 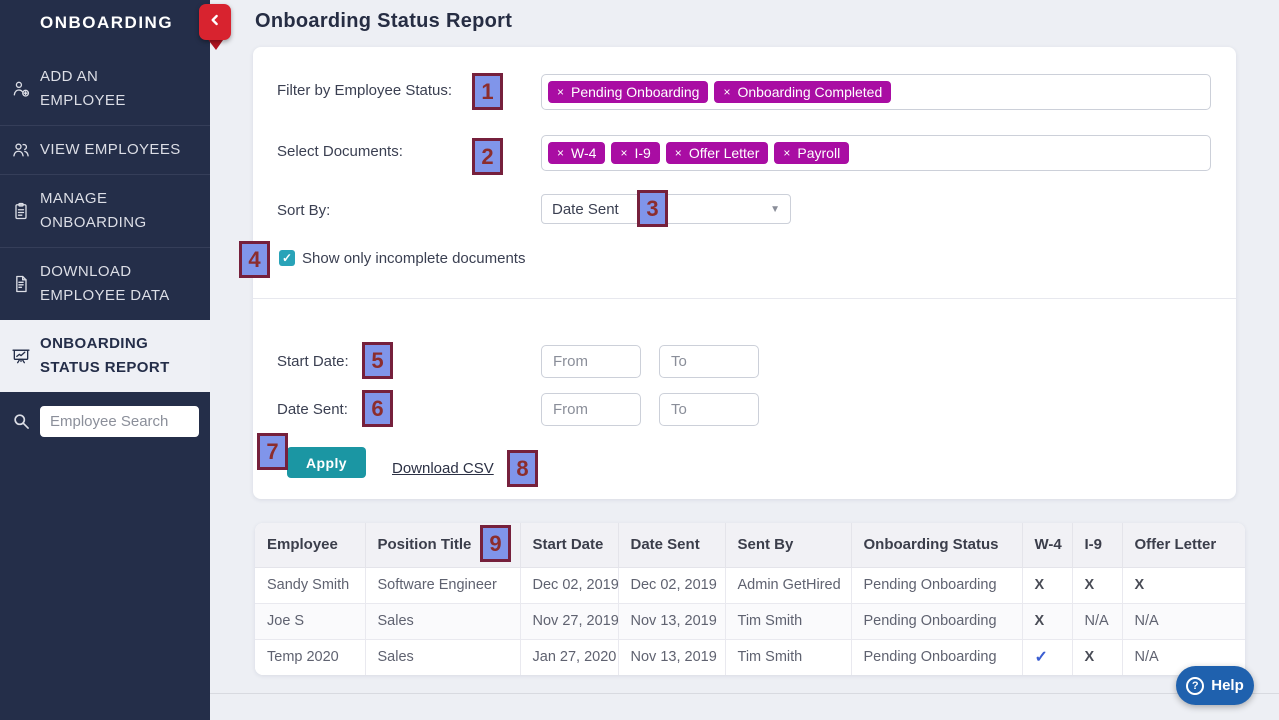 I want to click on sidebar-title: ONBOARDING, so click(x=107, y=22).